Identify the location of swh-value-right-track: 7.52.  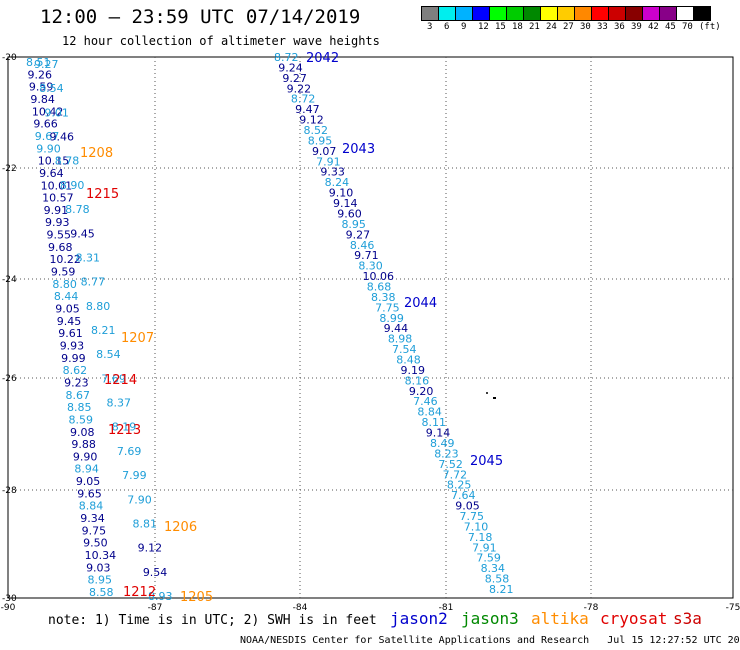
(450, 464).